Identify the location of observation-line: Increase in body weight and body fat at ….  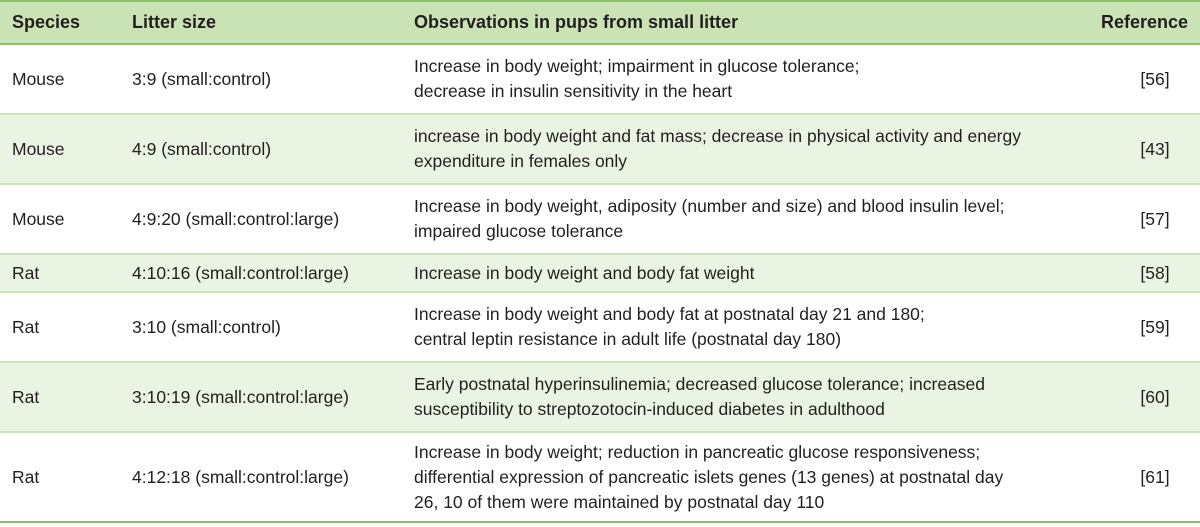
(669, 314).